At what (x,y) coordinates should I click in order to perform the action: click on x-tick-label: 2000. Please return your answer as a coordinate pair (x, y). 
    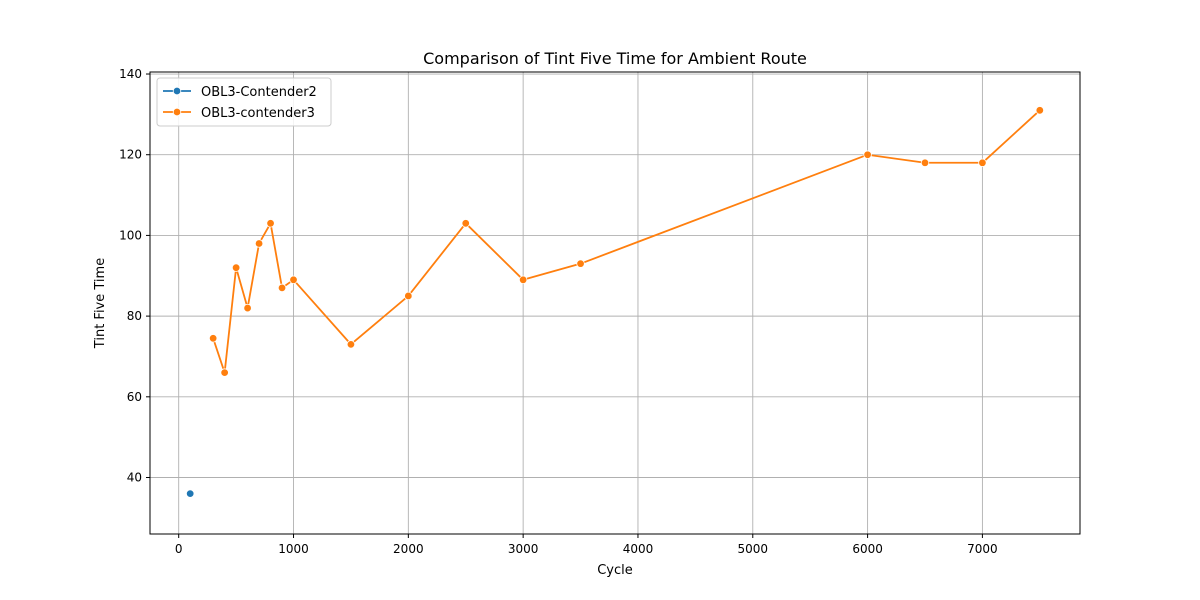
    Looking at the image, I should click on (408, 549).